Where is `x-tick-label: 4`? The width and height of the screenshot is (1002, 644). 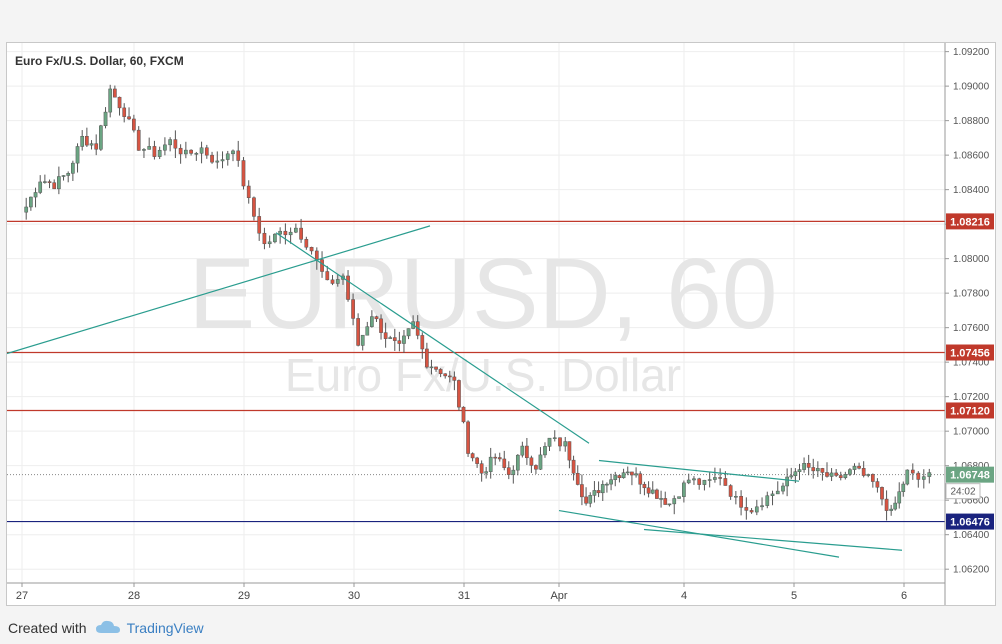
x-tick-label: 4 is located at coordinates (684, 596).